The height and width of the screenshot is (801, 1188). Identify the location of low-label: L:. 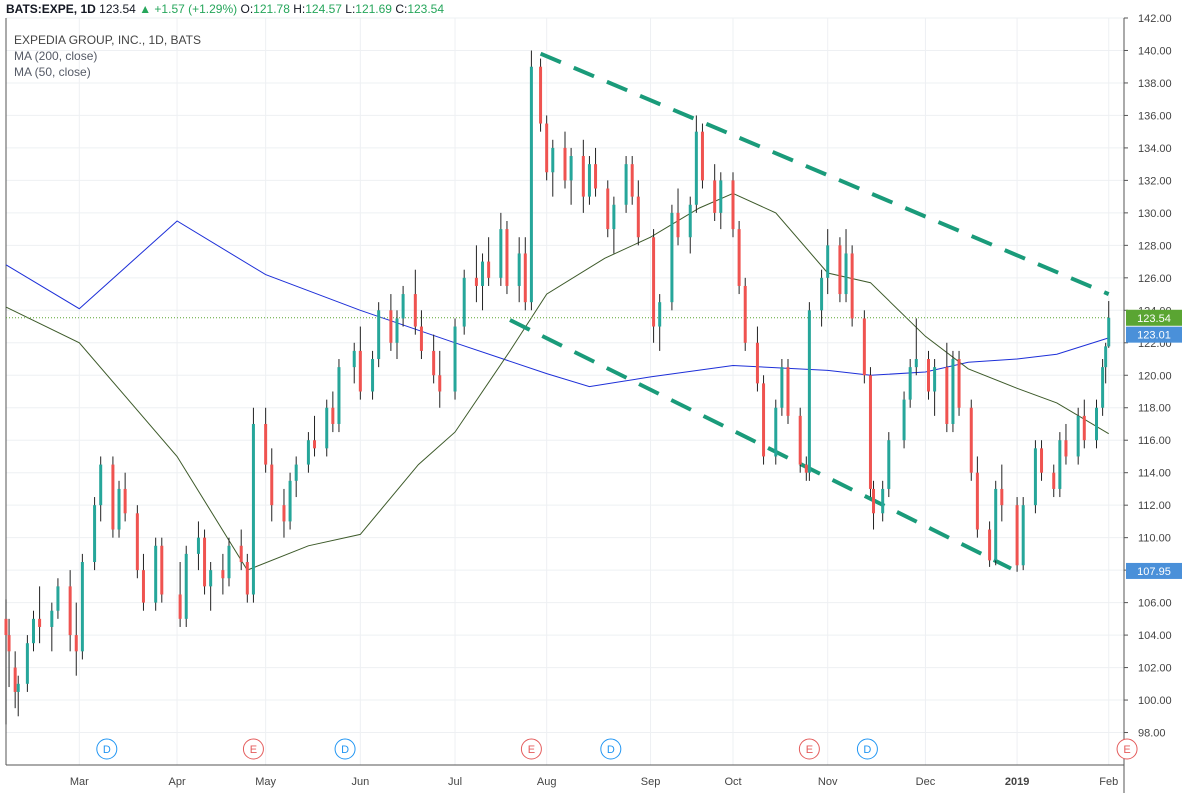
(350, 9).